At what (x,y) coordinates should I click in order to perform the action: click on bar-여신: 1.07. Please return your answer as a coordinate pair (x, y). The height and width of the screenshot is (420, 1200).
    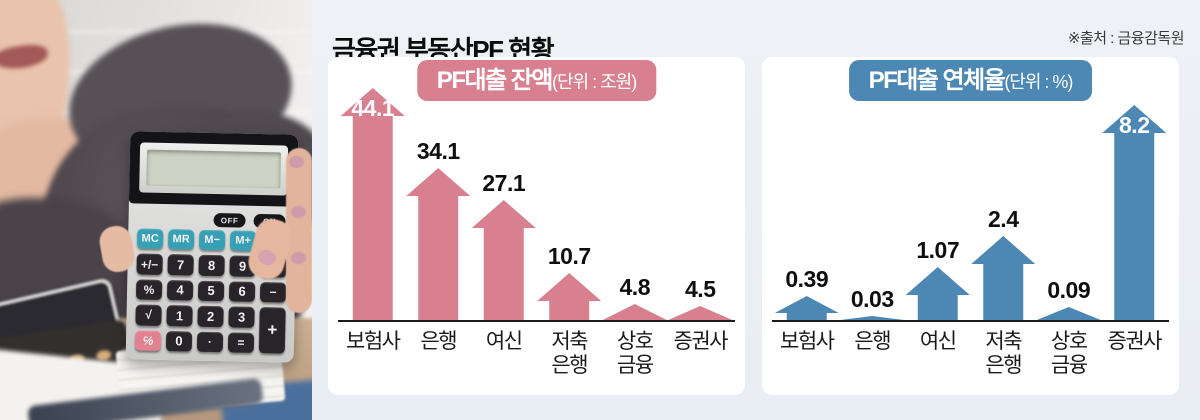
    Looking at the image, I should click on (937, 278).